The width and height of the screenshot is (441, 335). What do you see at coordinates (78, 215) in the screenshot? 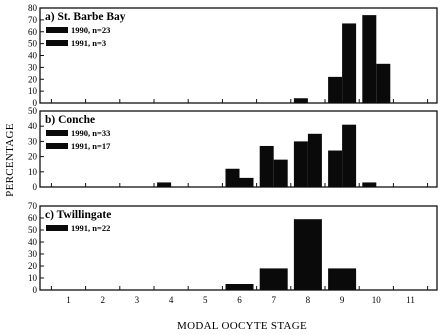
I see `panel-title: c) Twillingate` at bounding box center [78, 215].